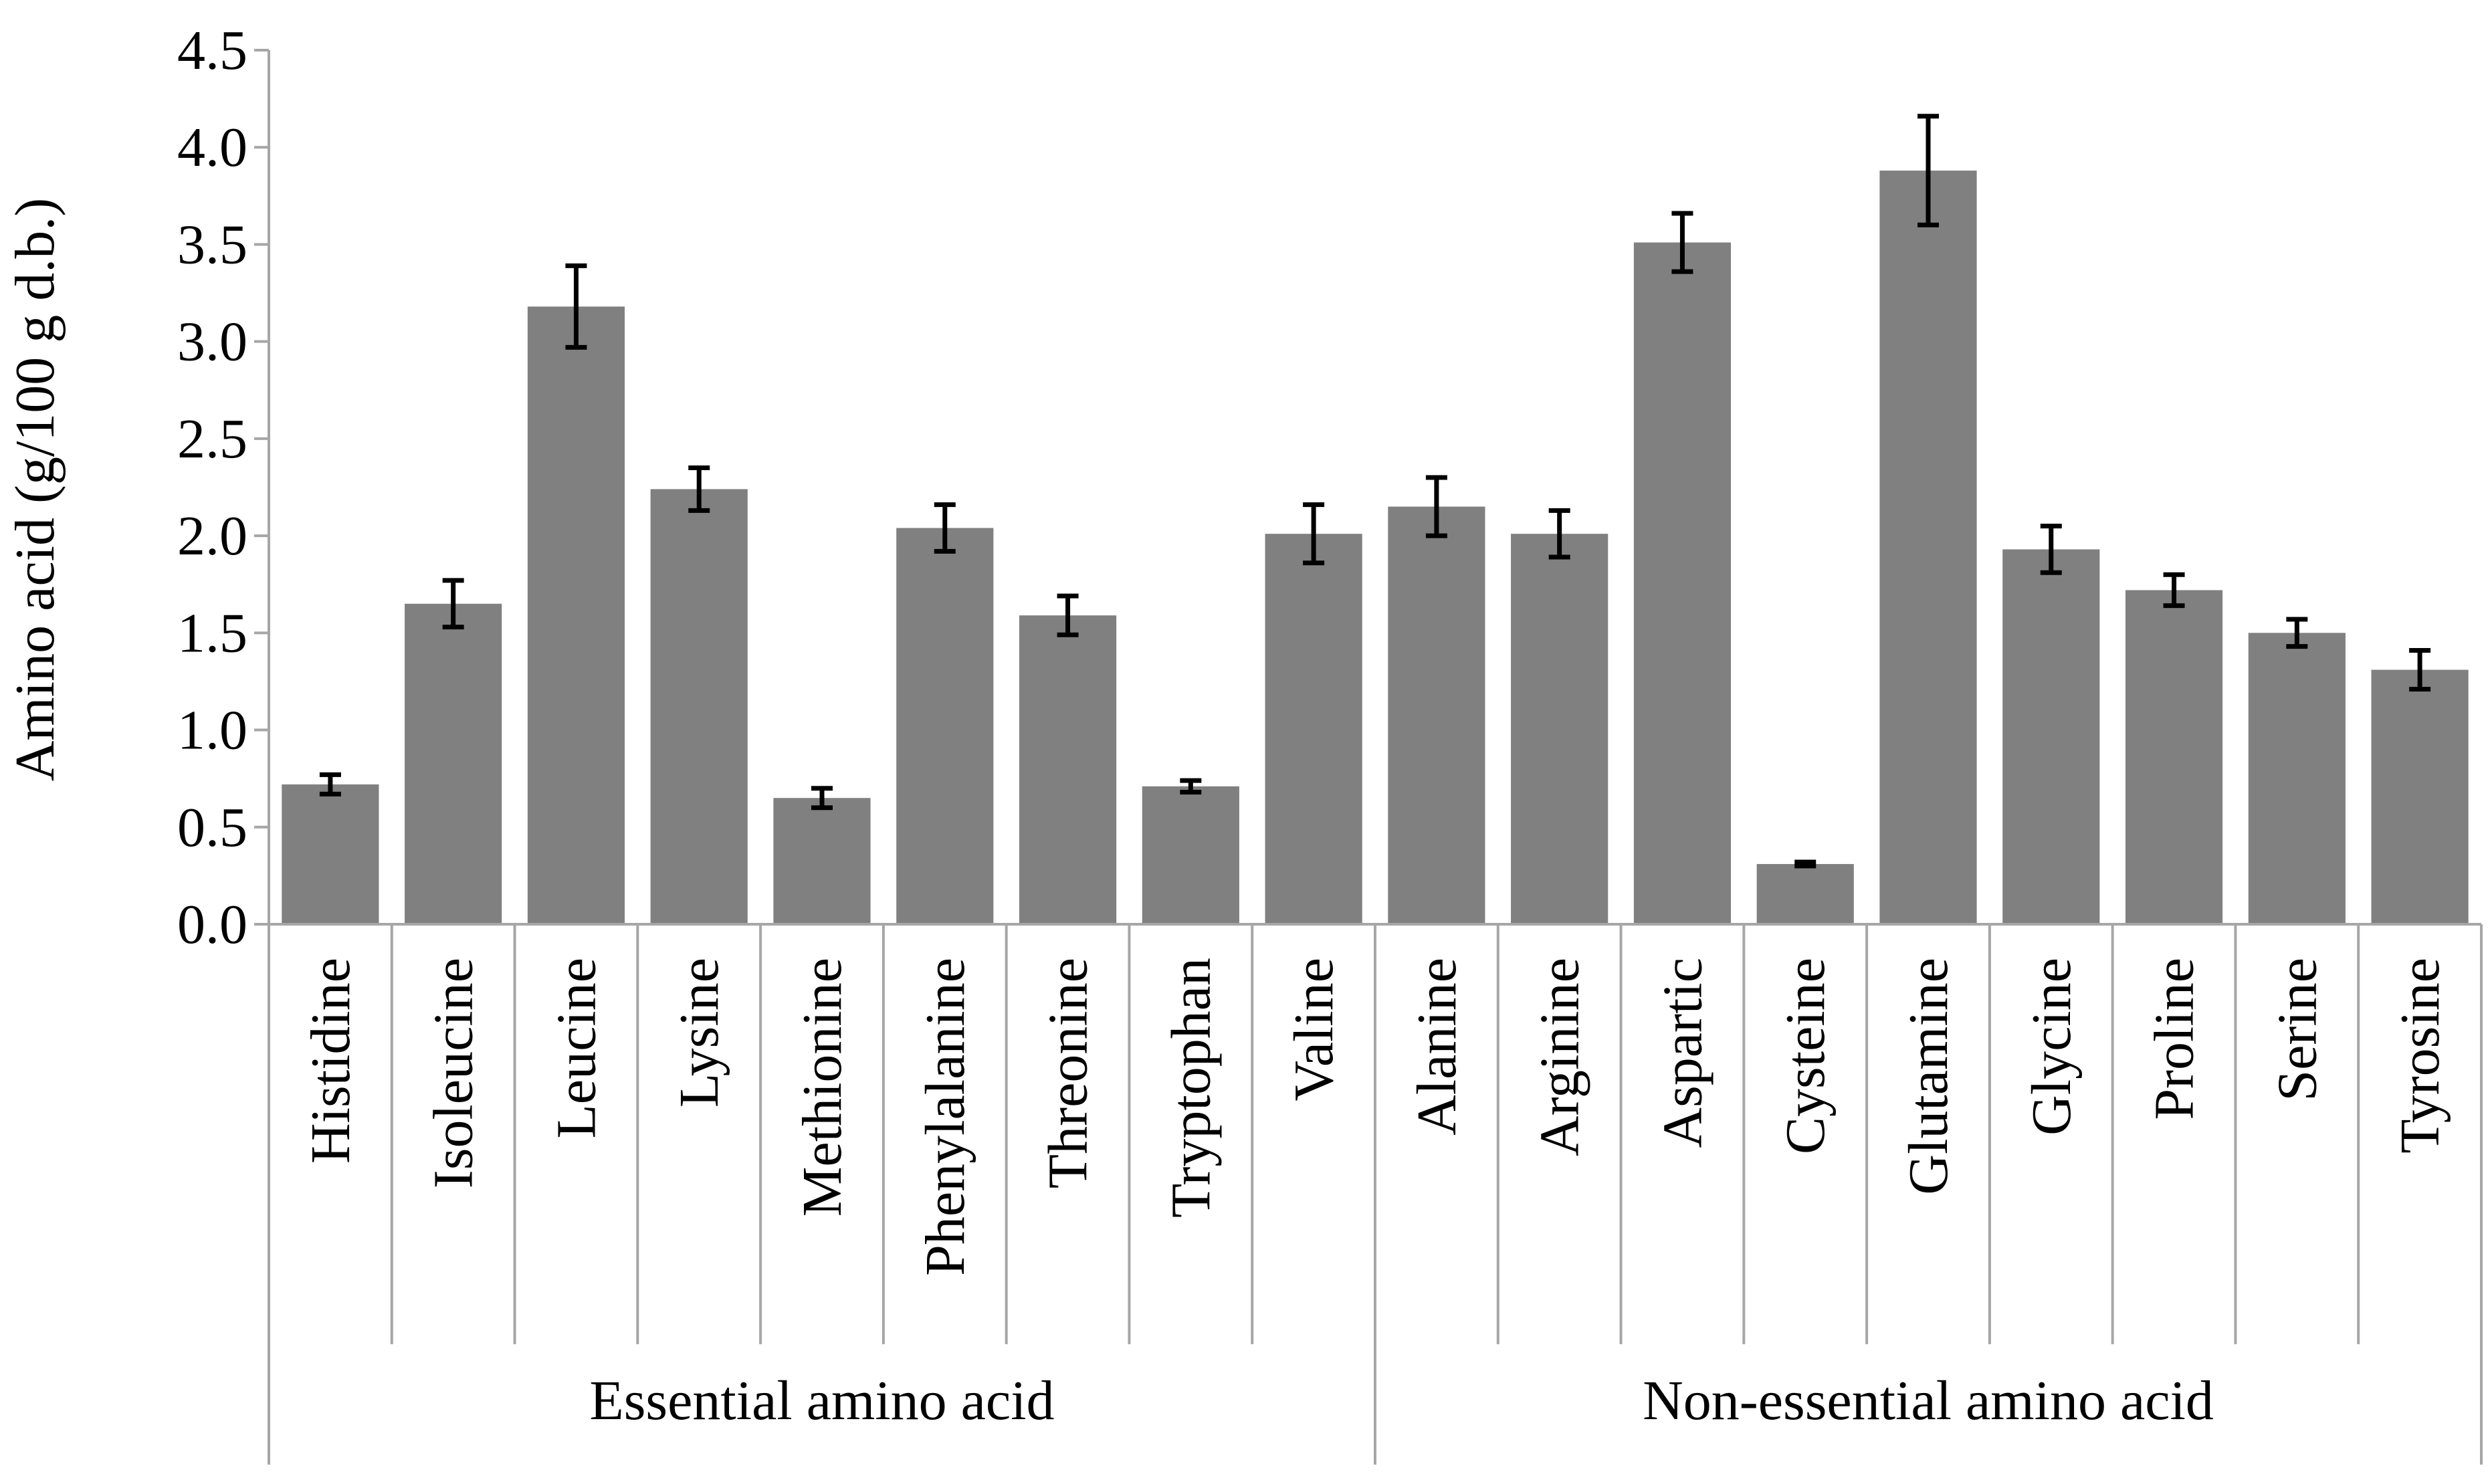 Image resolution: width=2490 pixels, height=1484 pixels. Describe the element at coordinates (2175, 1039) in the screenshot. I see `category-label: Proline` at that location.